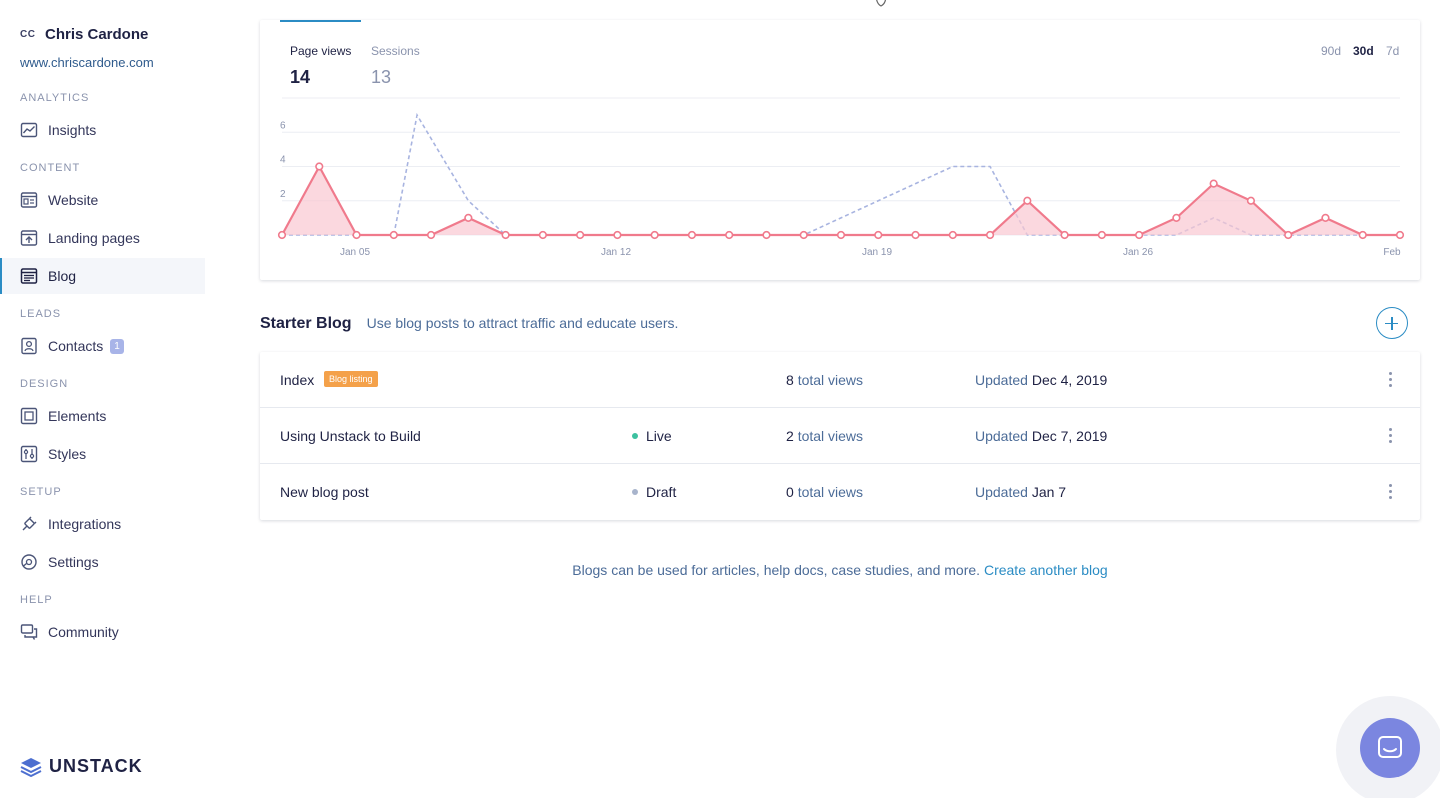 This screenshot has width=1440, height=798. What do you see at coordinates (1363, 51) in the screenshot?
I see `range-30d-button: 30d` at bounding box center [1363, 51].